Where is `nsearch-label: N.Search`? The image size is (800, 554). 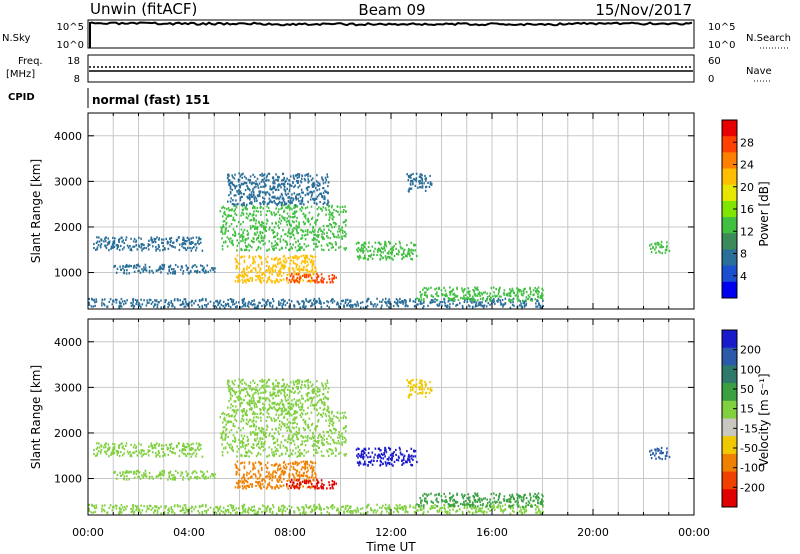 nsearch-label: N.Search is located at coordinates (768, 38).